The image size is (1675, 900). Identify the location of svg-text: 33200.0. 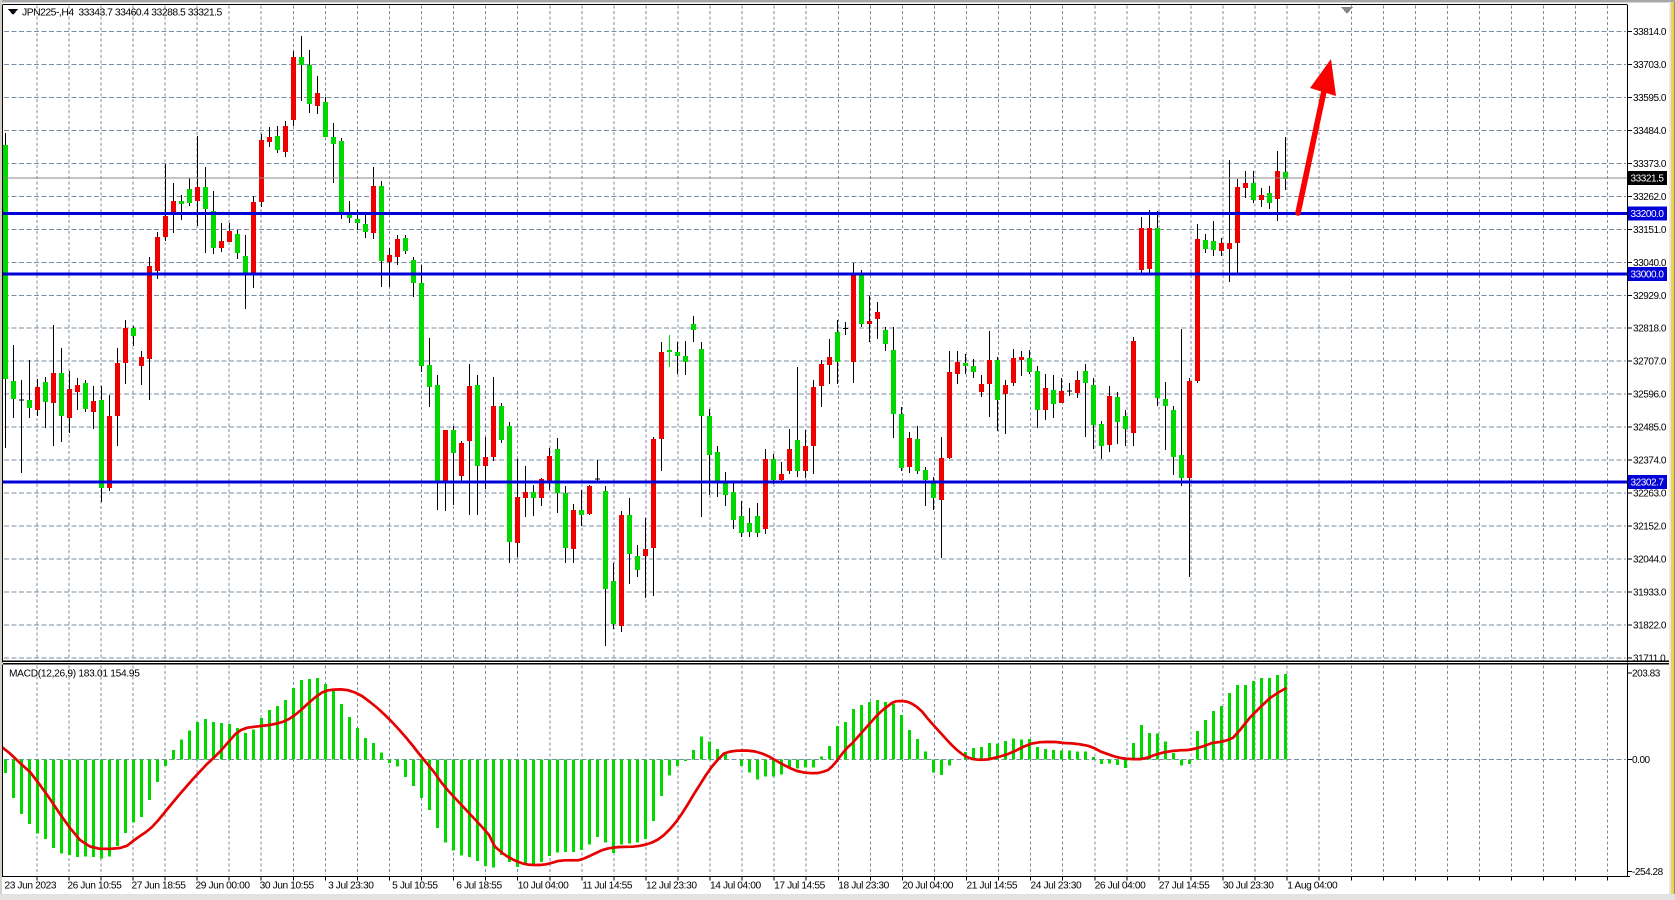
(1648, 214).